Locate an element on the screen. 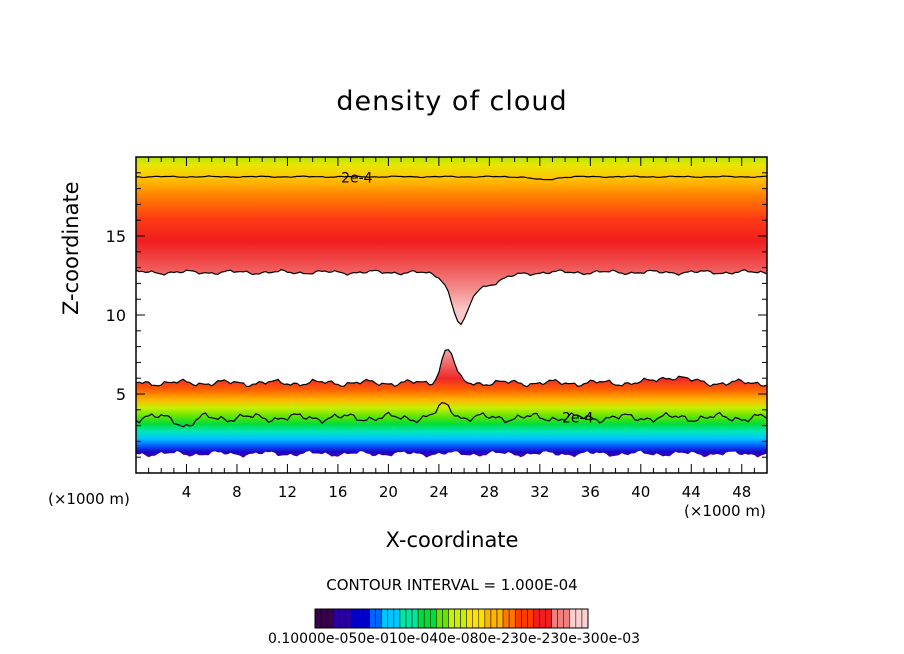 Image resolution: width=904 pixels, height=654 pixels. lower-cloud-layer is located at coordinates (451, 403).